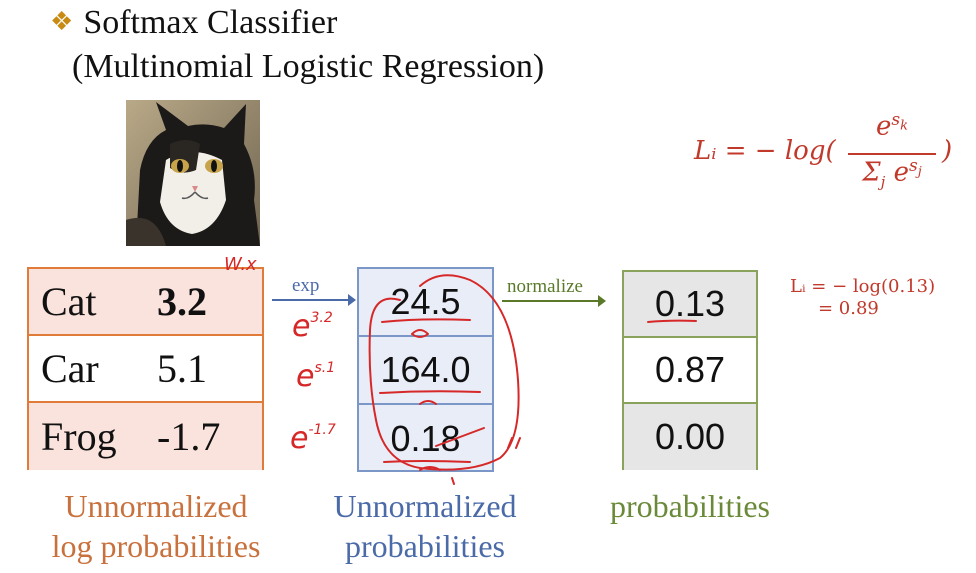 Image resolution: width=976 pixels, height=573 pixels. What do you see at coordinates (425, 303) in the screenshot?
I see `exp-row-cat: 24.5` at bounding box center [425, 303].